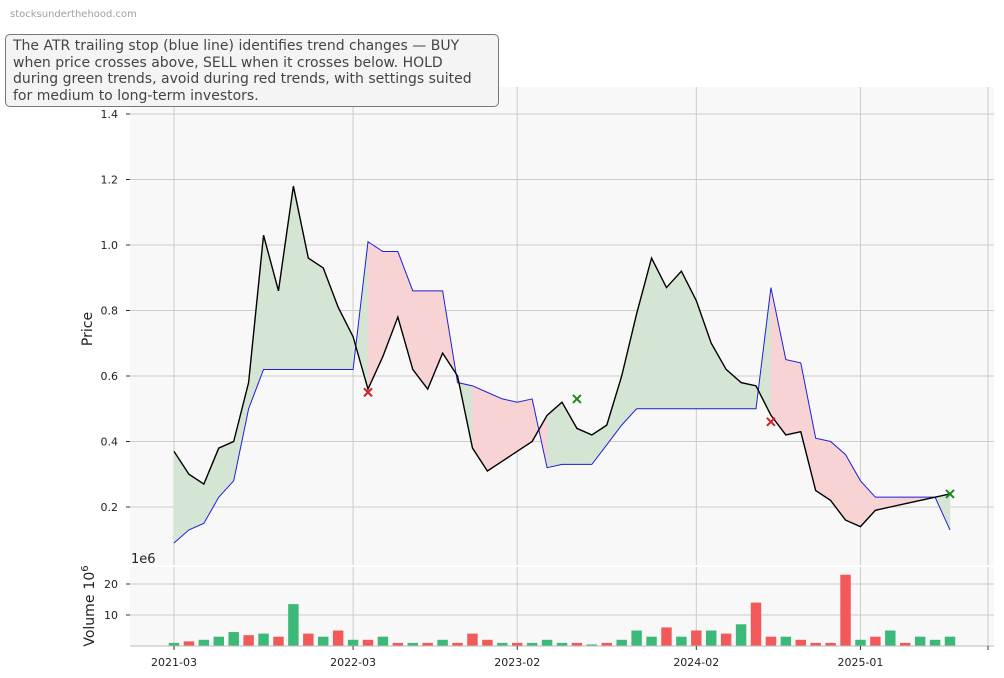 The width and height of the screenshot is (1004, 678). Describe the element at coordinates (860, 662) in the screenshot. I see `x-tick-label: 2025-01` at that location.